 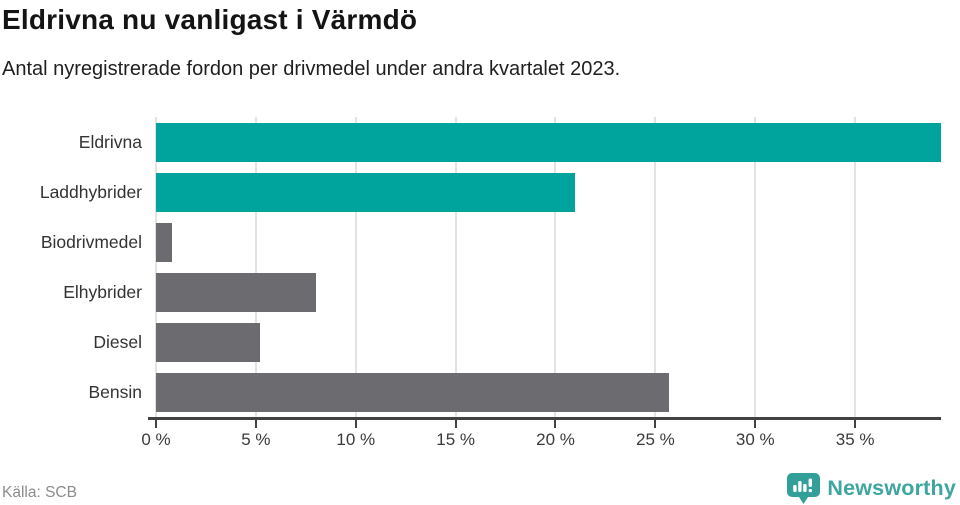 What do you see at coordinates (164, 242) in the screenshot?
I see `bar-biodrivmedel` at bounding box center [164, 242].